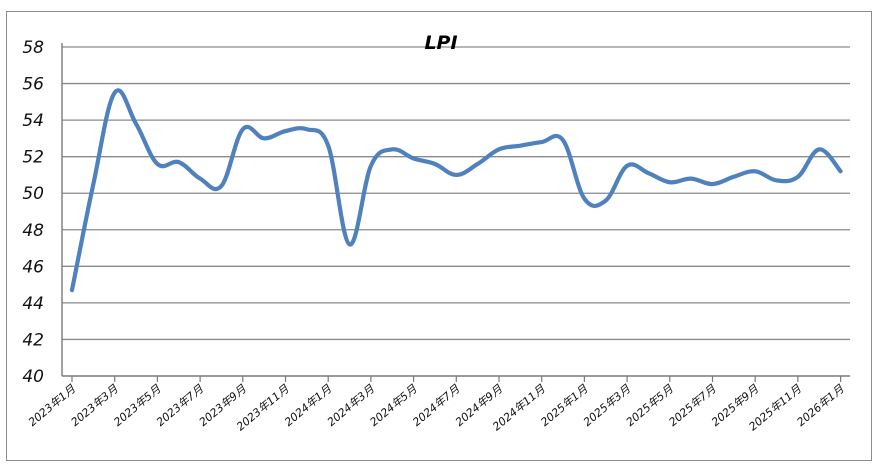 This screenshot has width=885, height=469. What do you see at coordinates (33, 304) in the screenshot?
I see `y-tick-label-44: 44` at bounding box center [33, 304].